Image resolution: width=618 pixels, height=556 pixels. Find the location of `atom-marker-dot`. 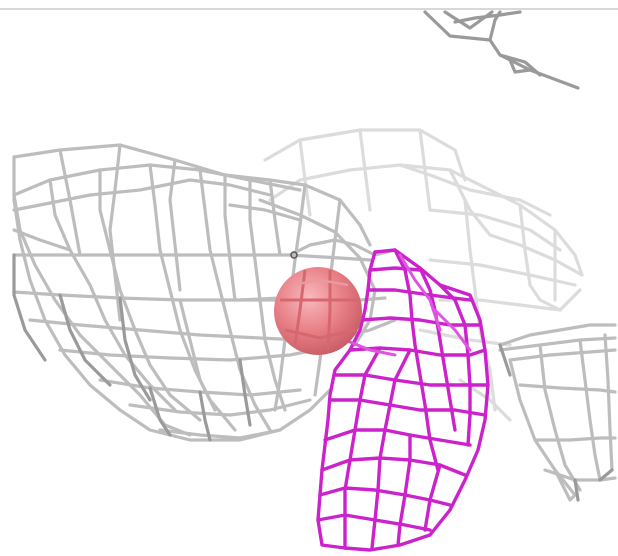

atom-marker-dot is located at coordinates (294, 255).